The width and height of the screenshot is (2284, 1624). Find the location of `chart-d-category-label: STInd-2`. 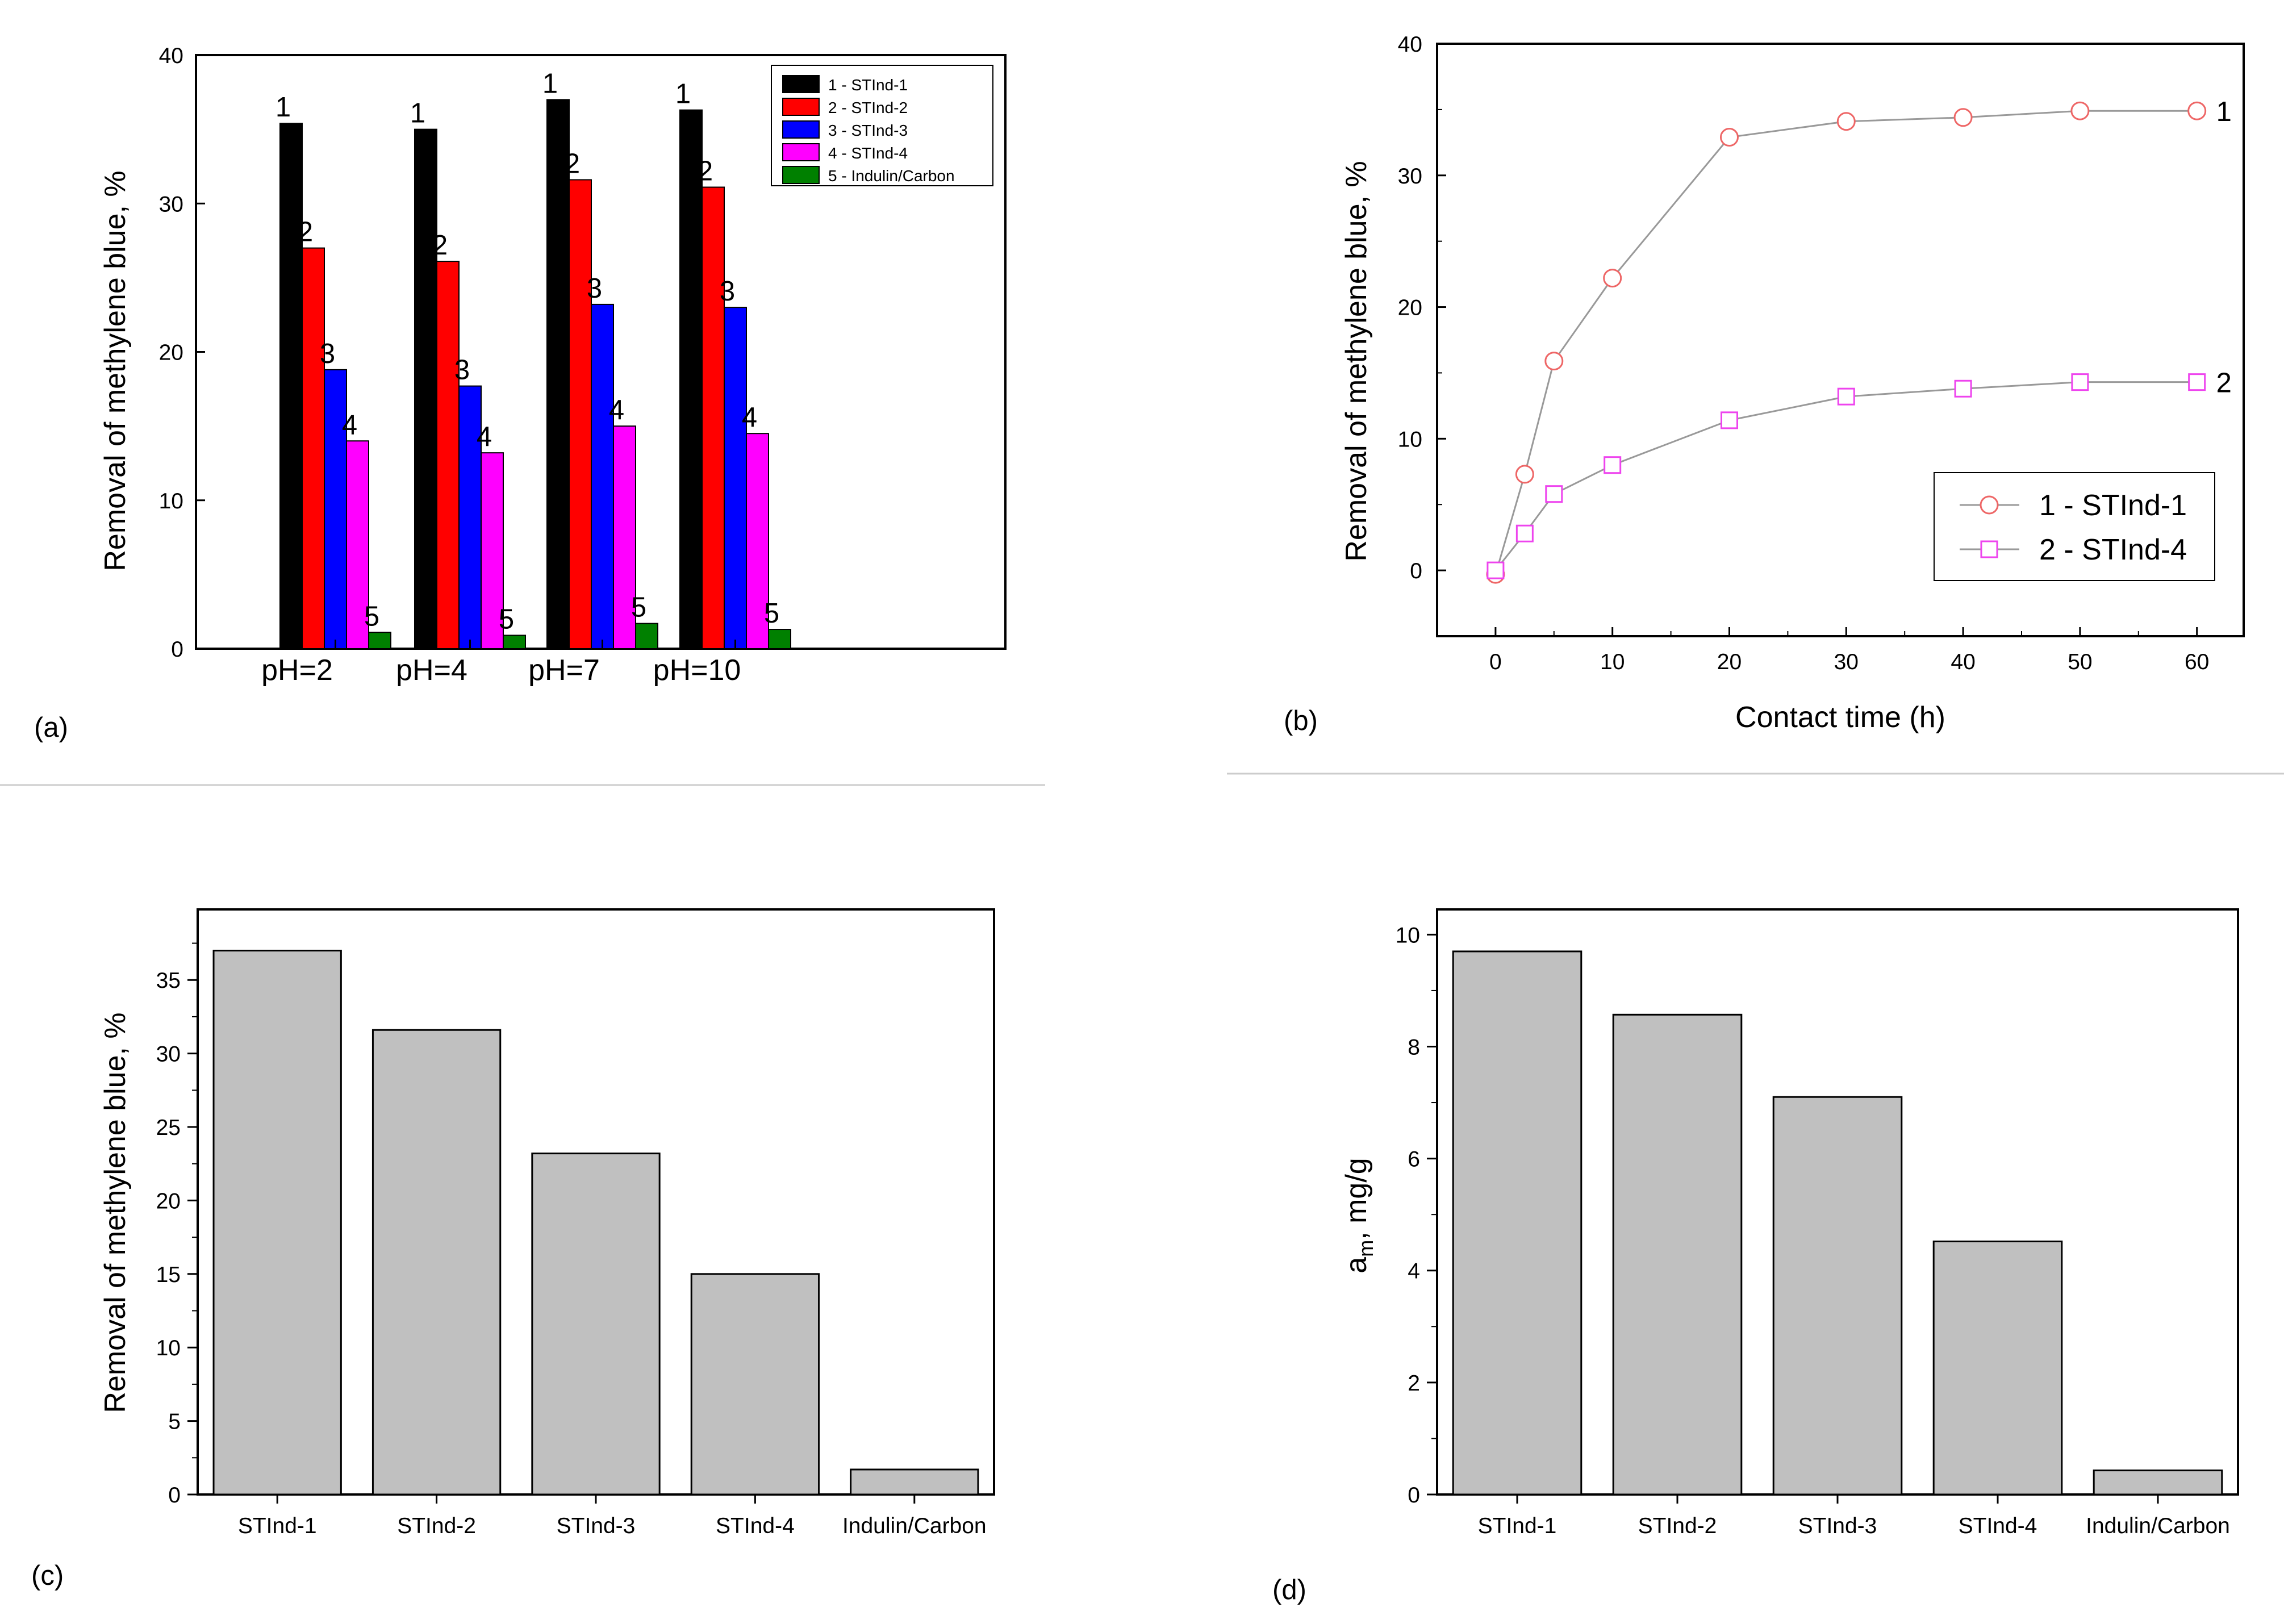

chart-d-category-label: STInd-2 is located at coordinates (1678, 1526).